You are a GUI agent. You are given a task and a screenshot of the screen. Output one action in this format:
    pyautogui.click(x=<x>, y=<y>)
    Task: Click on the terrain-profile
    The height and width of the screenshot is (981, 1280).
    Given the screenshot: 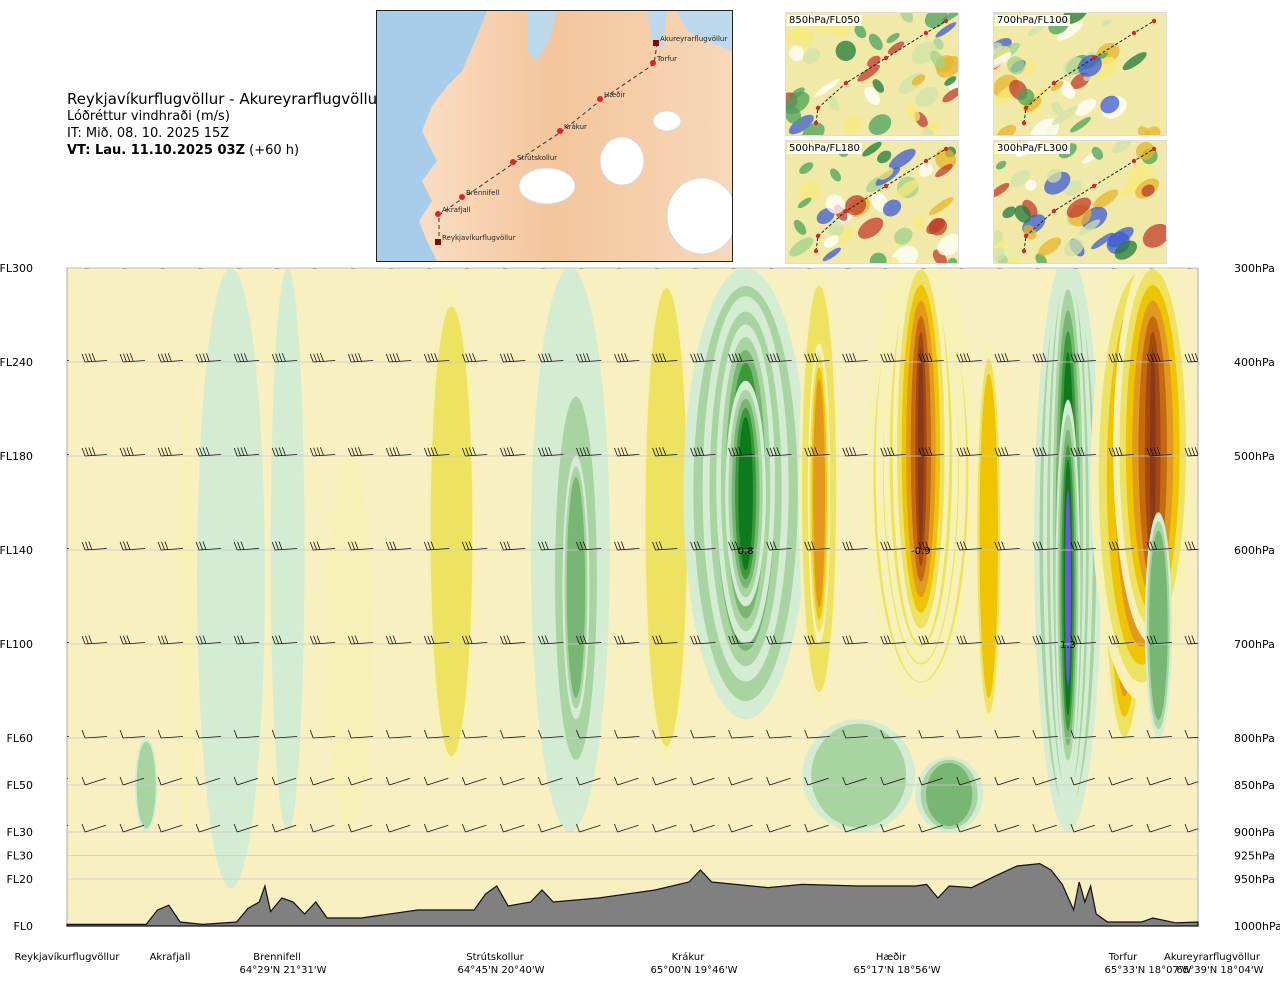 What is the action you would take?
    pyautogui.click(x=632, y=894)
    